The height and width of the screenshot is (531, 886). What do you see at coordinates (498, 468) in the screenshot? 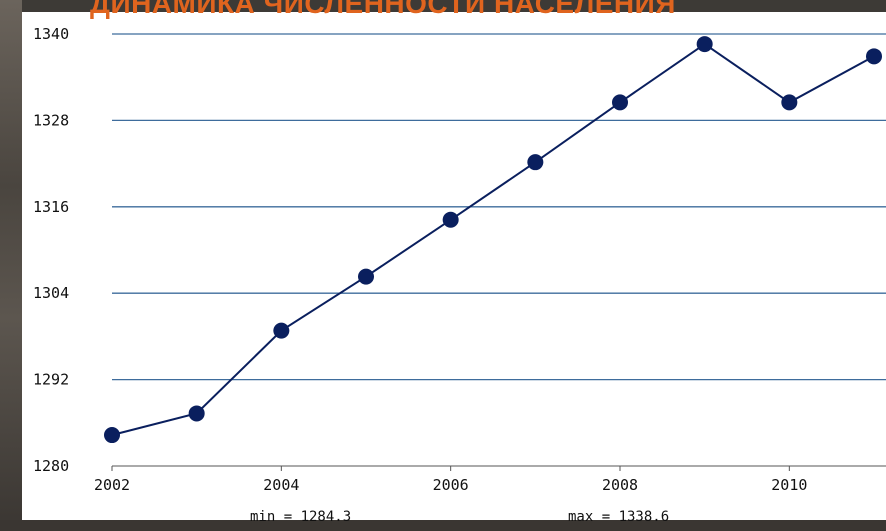
I see `axes` at bounding box center [498, 468].